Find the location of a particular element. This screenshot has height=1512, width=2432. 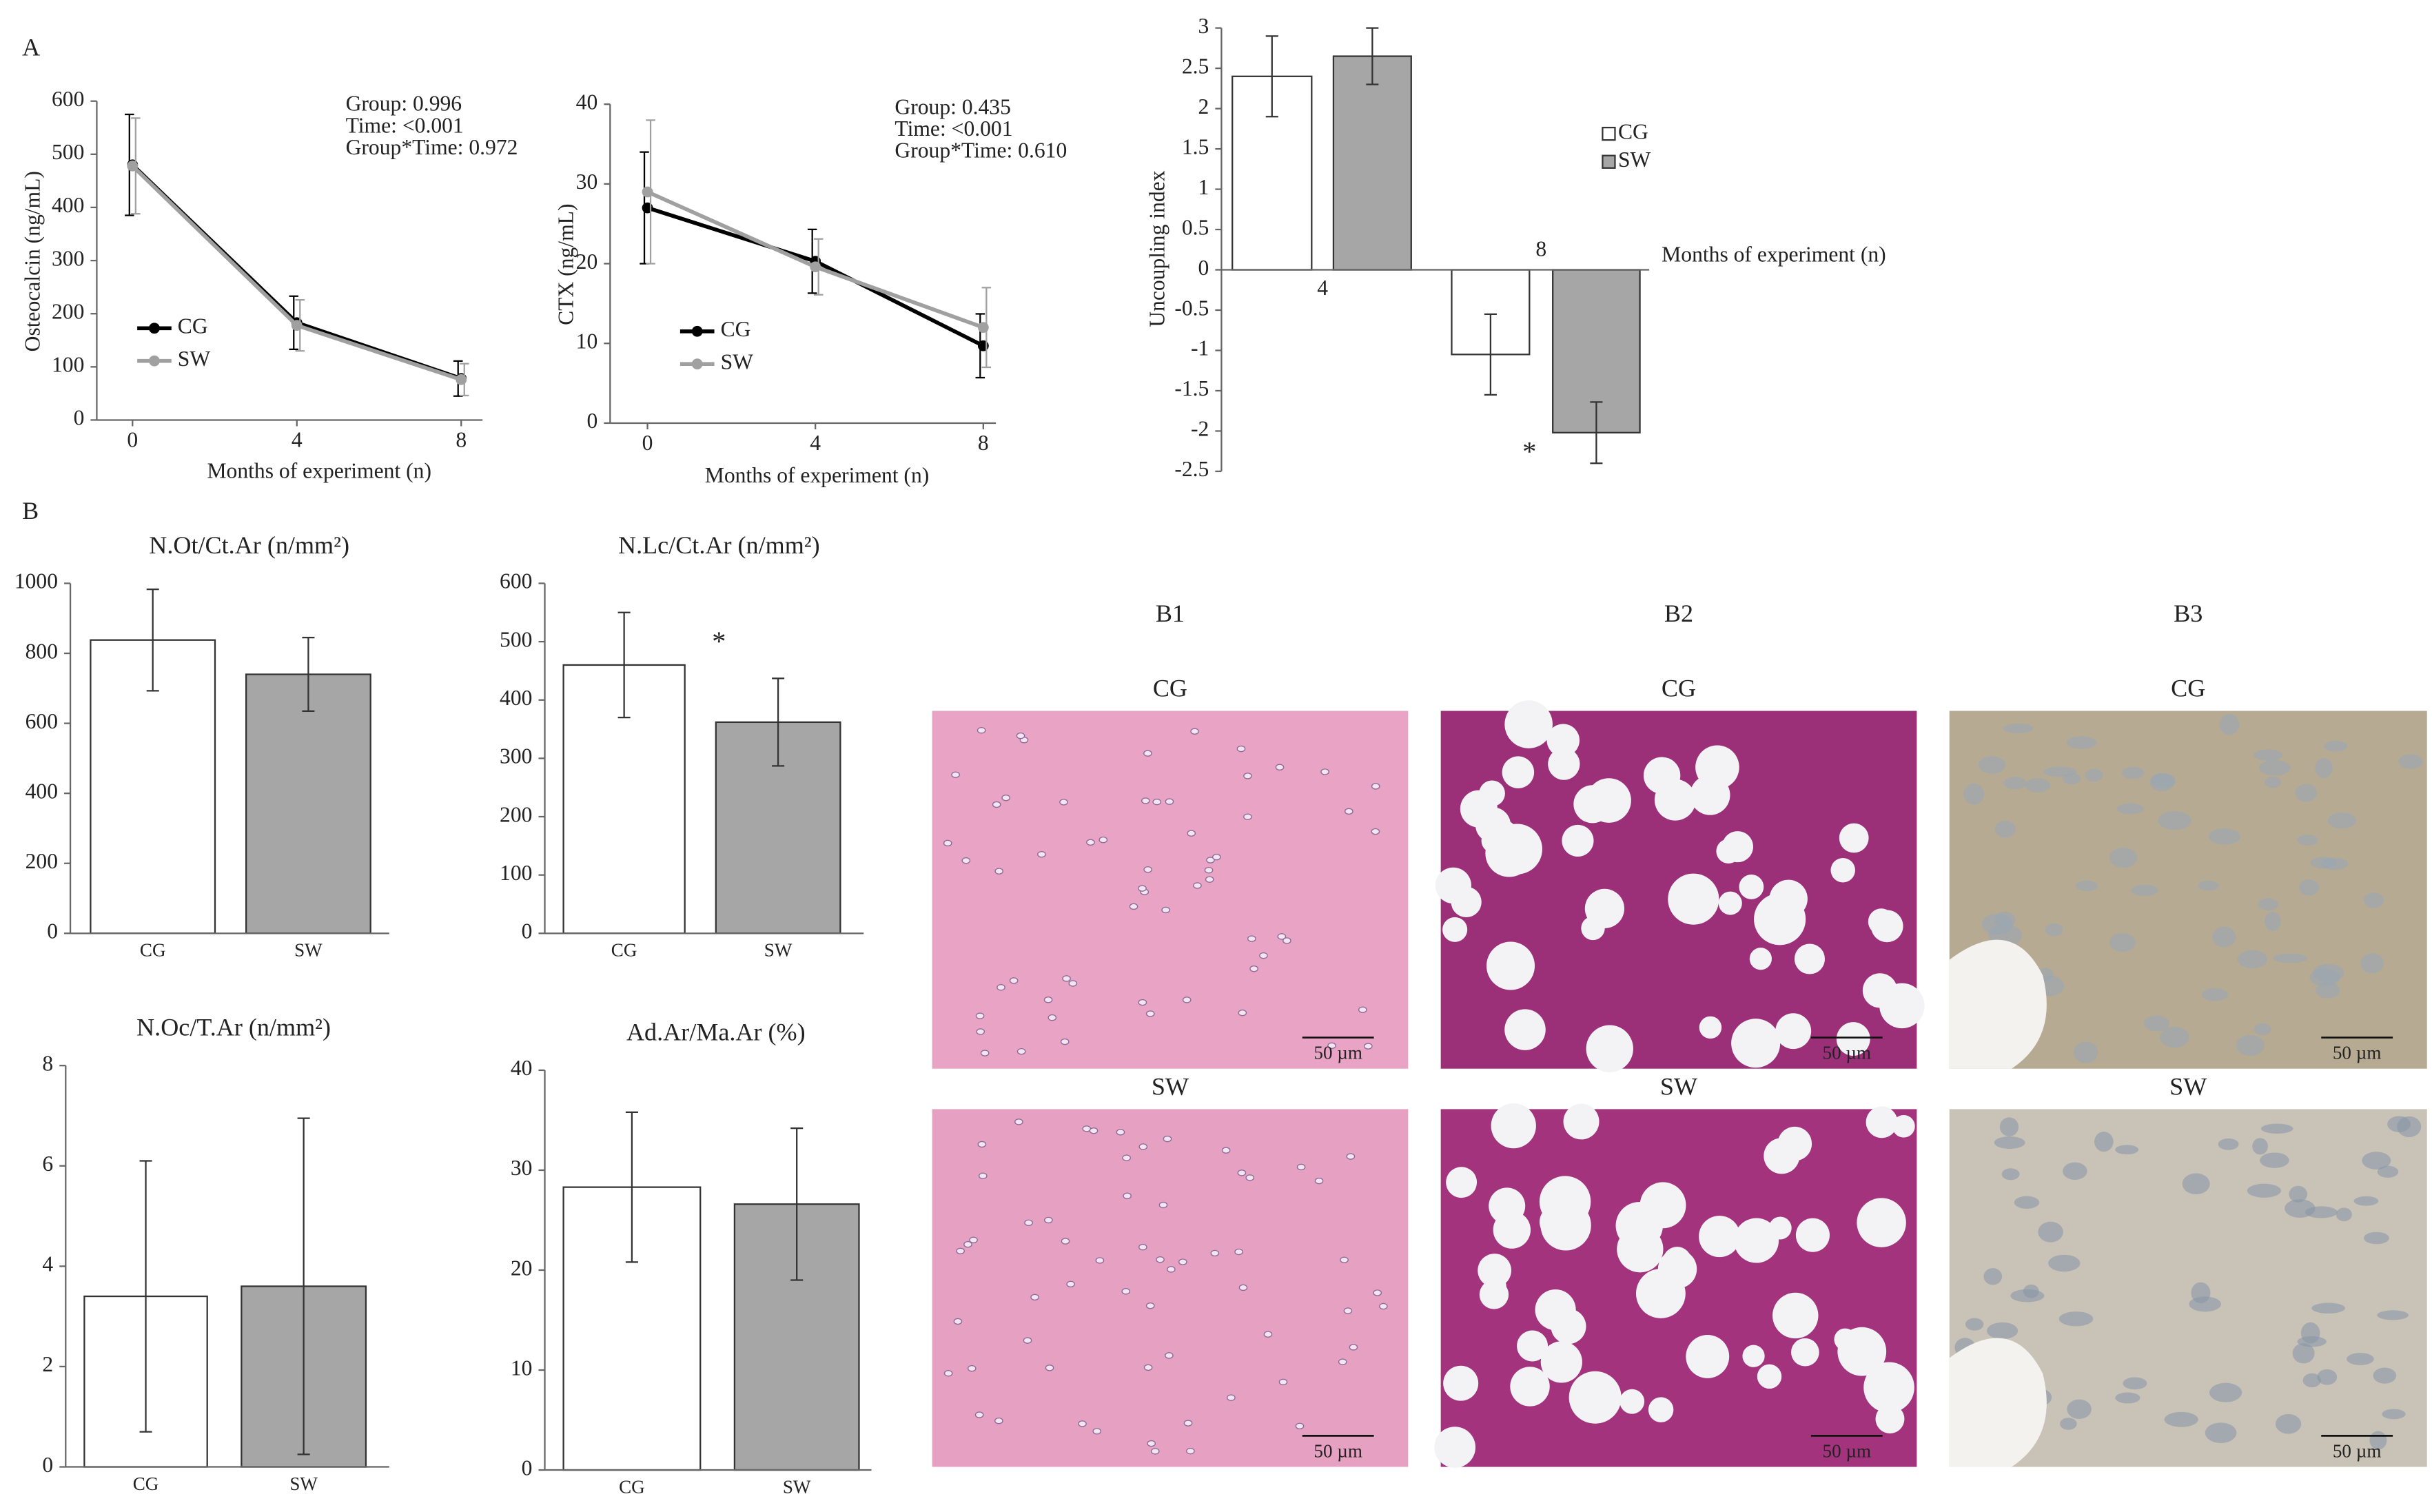

y-tick-label: 600 is located at coordinates (516, 581).